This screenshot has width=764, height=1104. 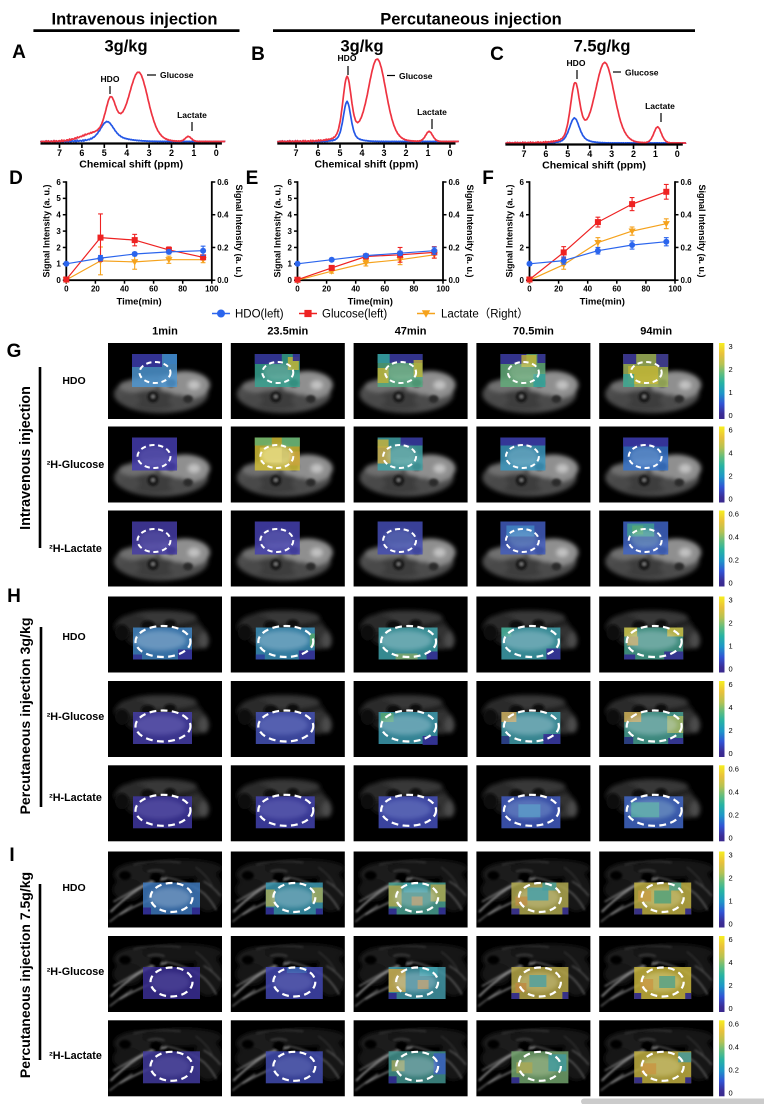 I want to click on svg-text: H, so click(x=14, y=596).